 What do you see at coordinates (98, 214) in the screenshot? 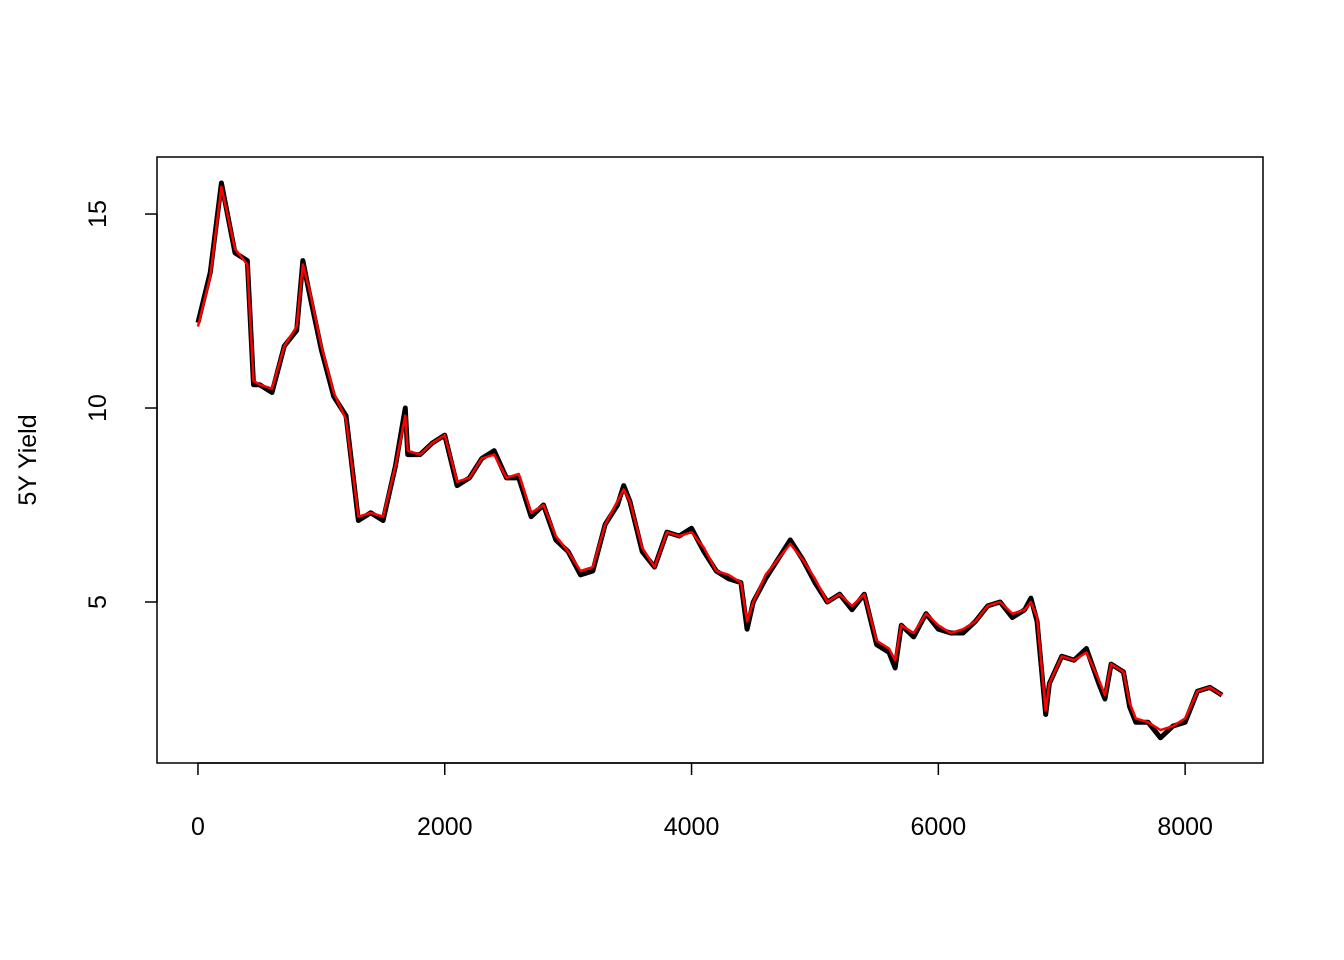
I see `y-tick-label: 15` at bounding box center [98, 214].